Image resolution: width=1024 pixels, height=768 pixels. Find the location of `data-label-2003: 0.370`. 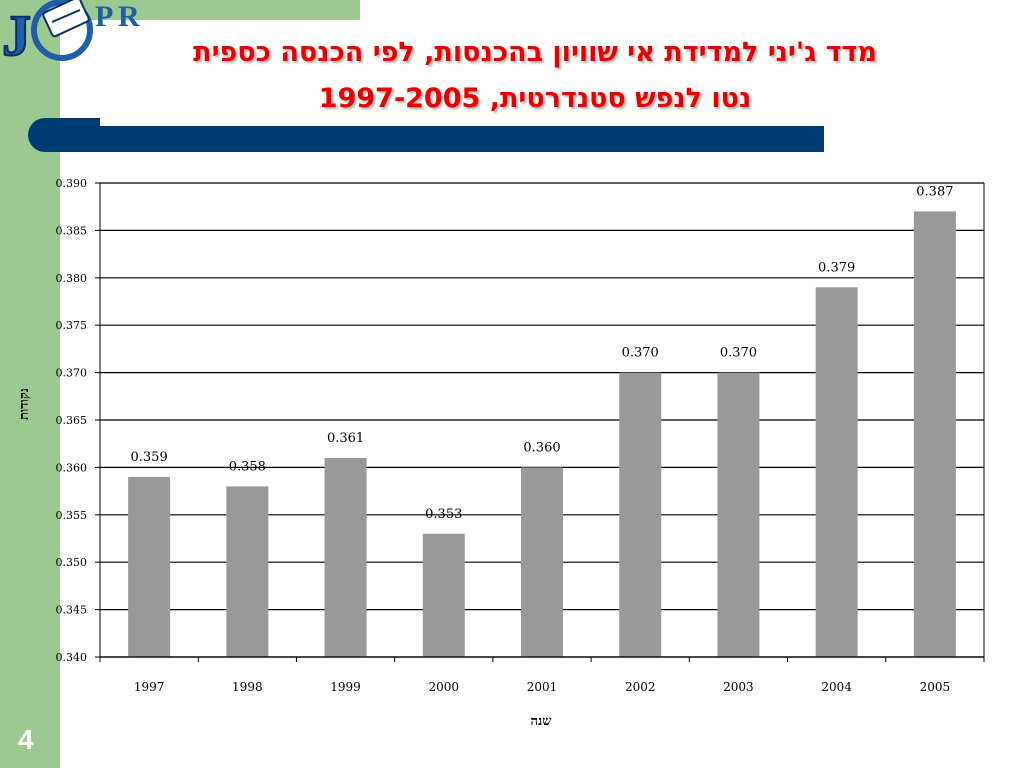

data-label-2003: 0.370 is located at coordinates (738, 353).